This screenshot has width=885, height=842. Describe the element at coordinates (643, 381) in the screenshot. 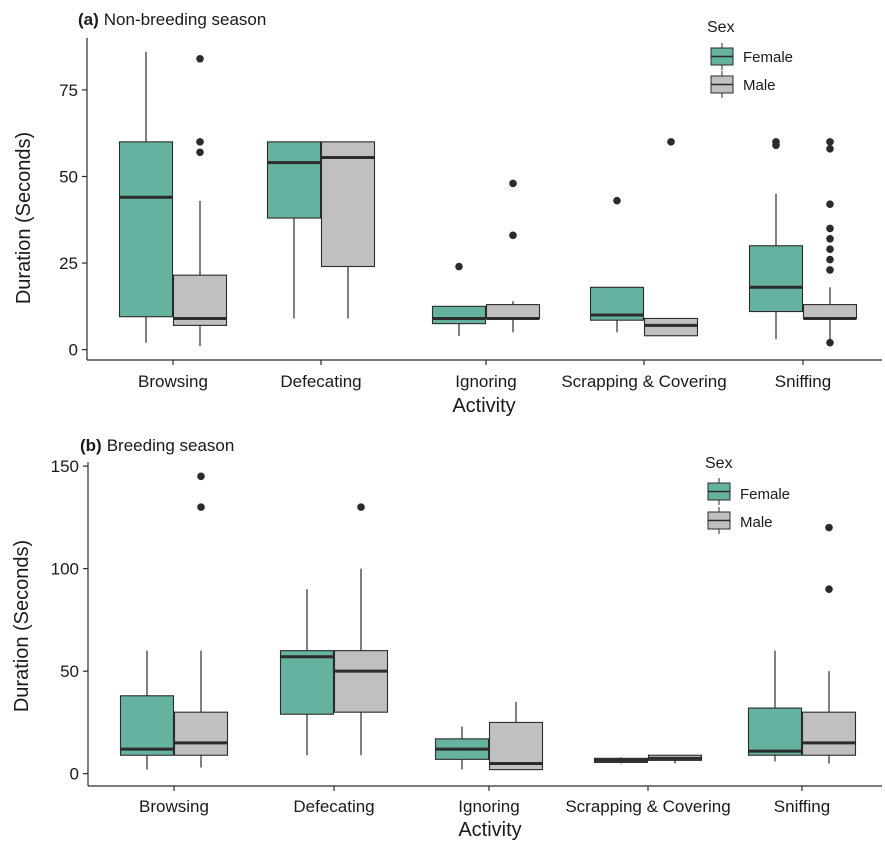

I see `panel-a-x-tick-label: Scrapping & Covering` at that location.